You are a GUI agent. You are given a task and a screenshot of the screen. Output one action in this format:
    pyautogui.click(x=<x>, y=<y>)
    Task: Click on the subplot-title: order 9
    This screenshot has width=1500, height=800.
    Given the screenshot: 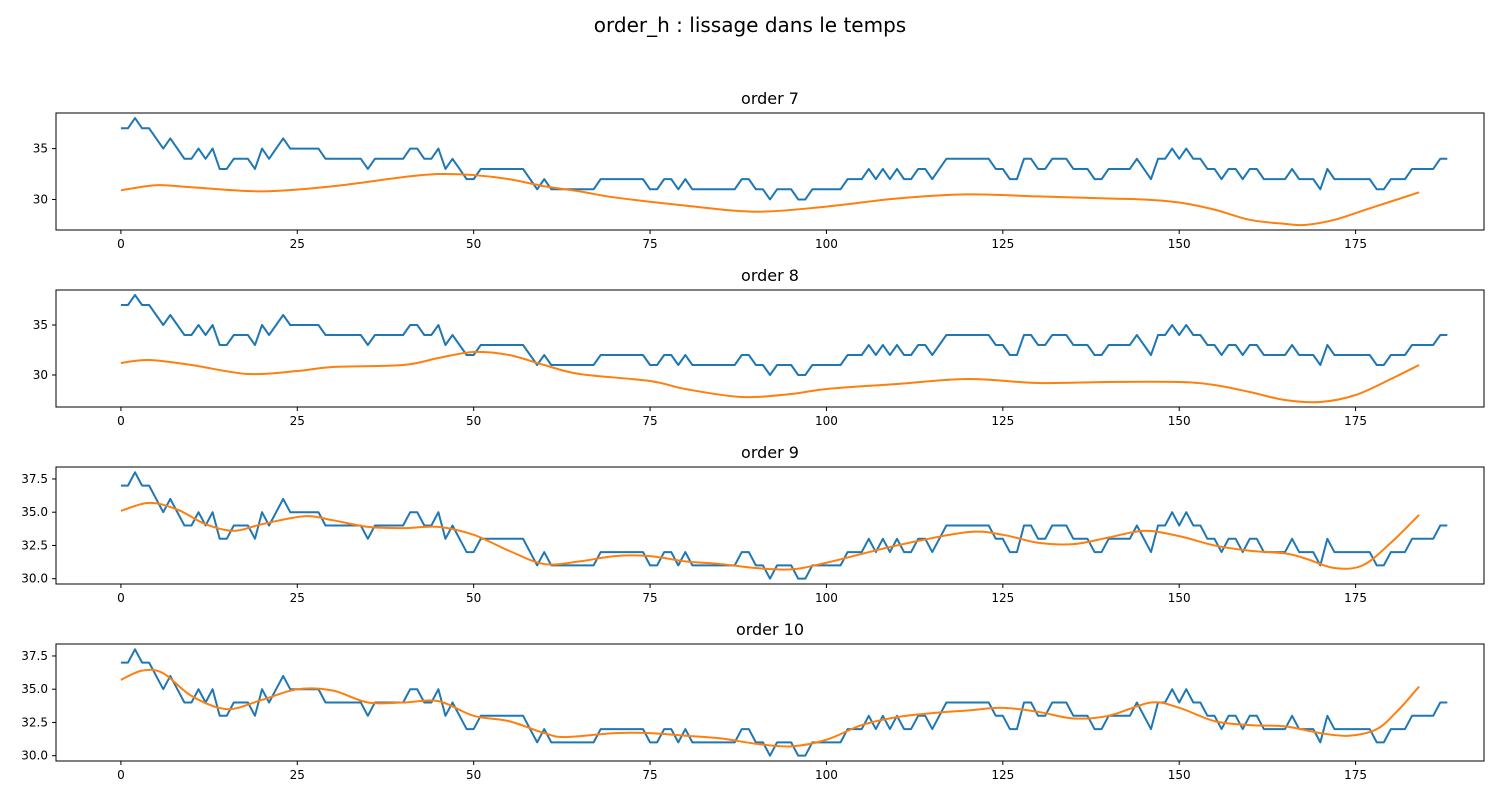 What is the action you would take?
    pyautogui.click(x=770, y=452)
    